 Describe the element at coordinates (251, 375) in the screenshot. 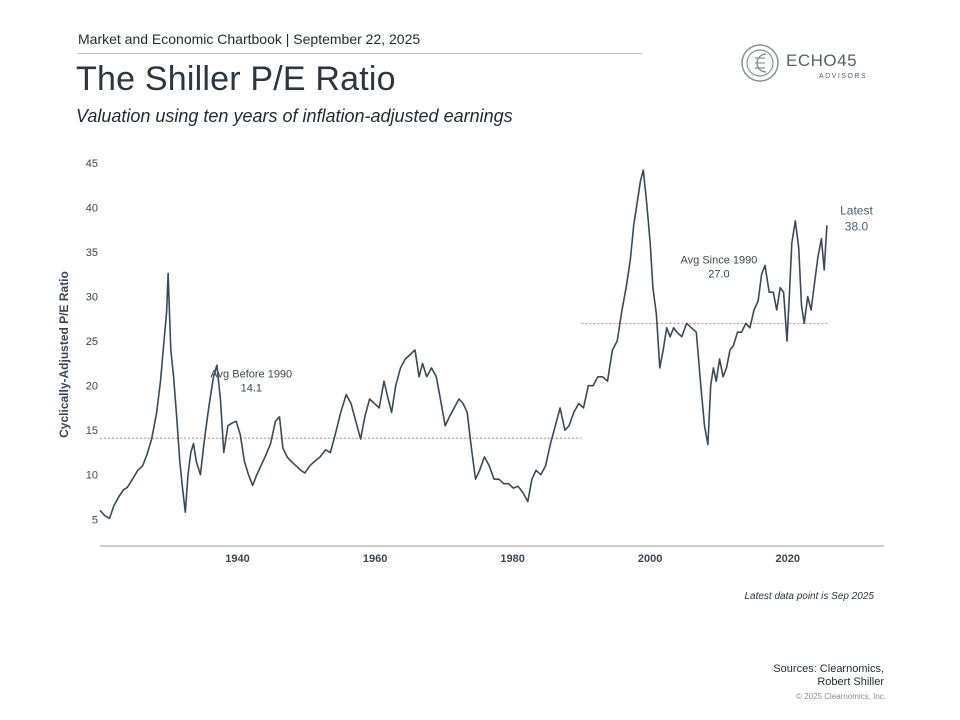

I see `average-label: Avg Before 1990` at that location.